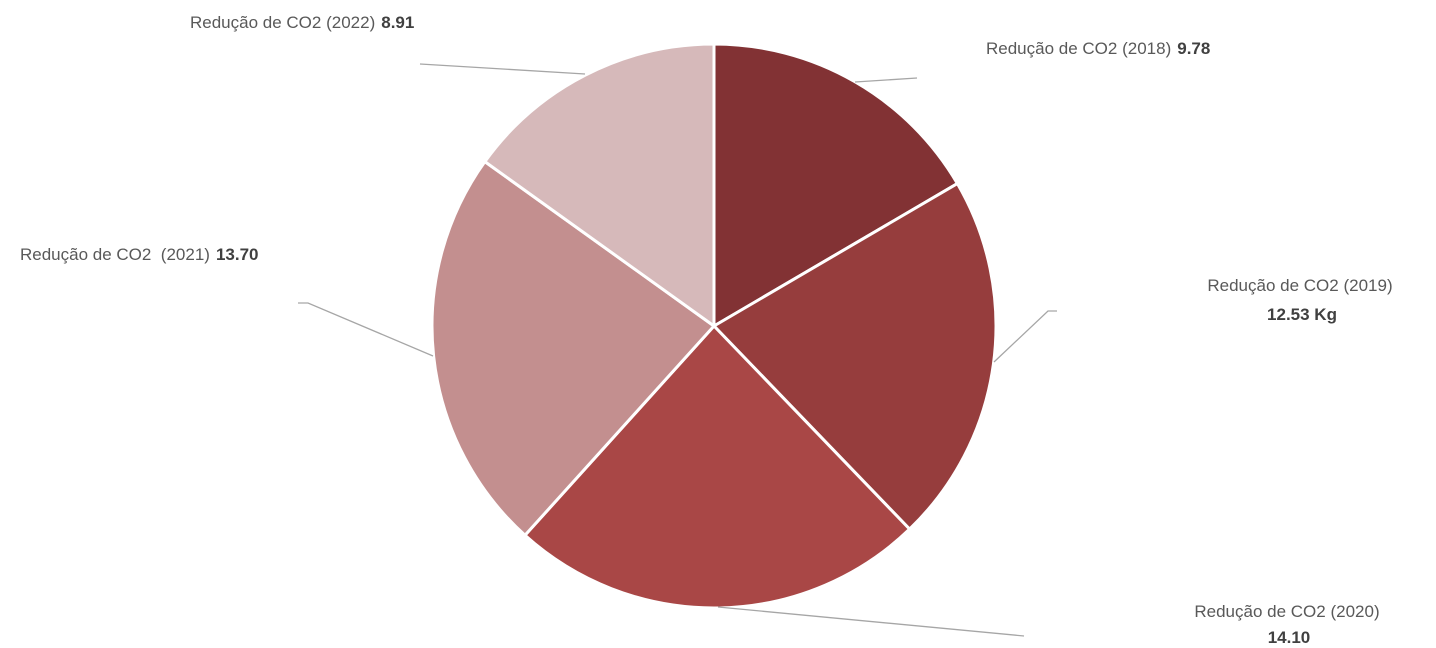 The width and height of the screenshot is (1436, 648). Describe the element at coordinates (1025, 336) in the screenshot. I see `leader-line-2019` at that location.